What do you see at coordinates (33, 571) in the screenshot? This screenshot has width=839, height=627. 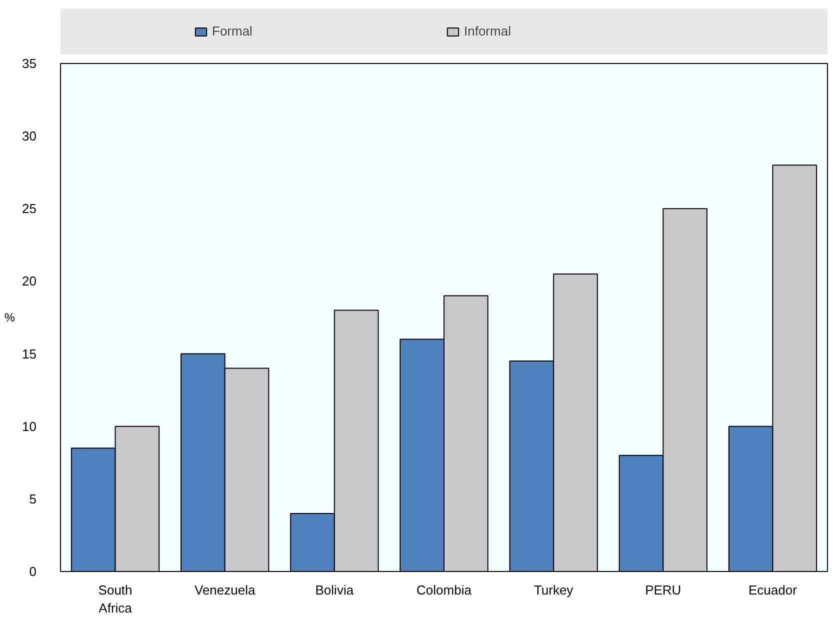 I see `y-tick-label: 0` at bounding box center [33, 571].